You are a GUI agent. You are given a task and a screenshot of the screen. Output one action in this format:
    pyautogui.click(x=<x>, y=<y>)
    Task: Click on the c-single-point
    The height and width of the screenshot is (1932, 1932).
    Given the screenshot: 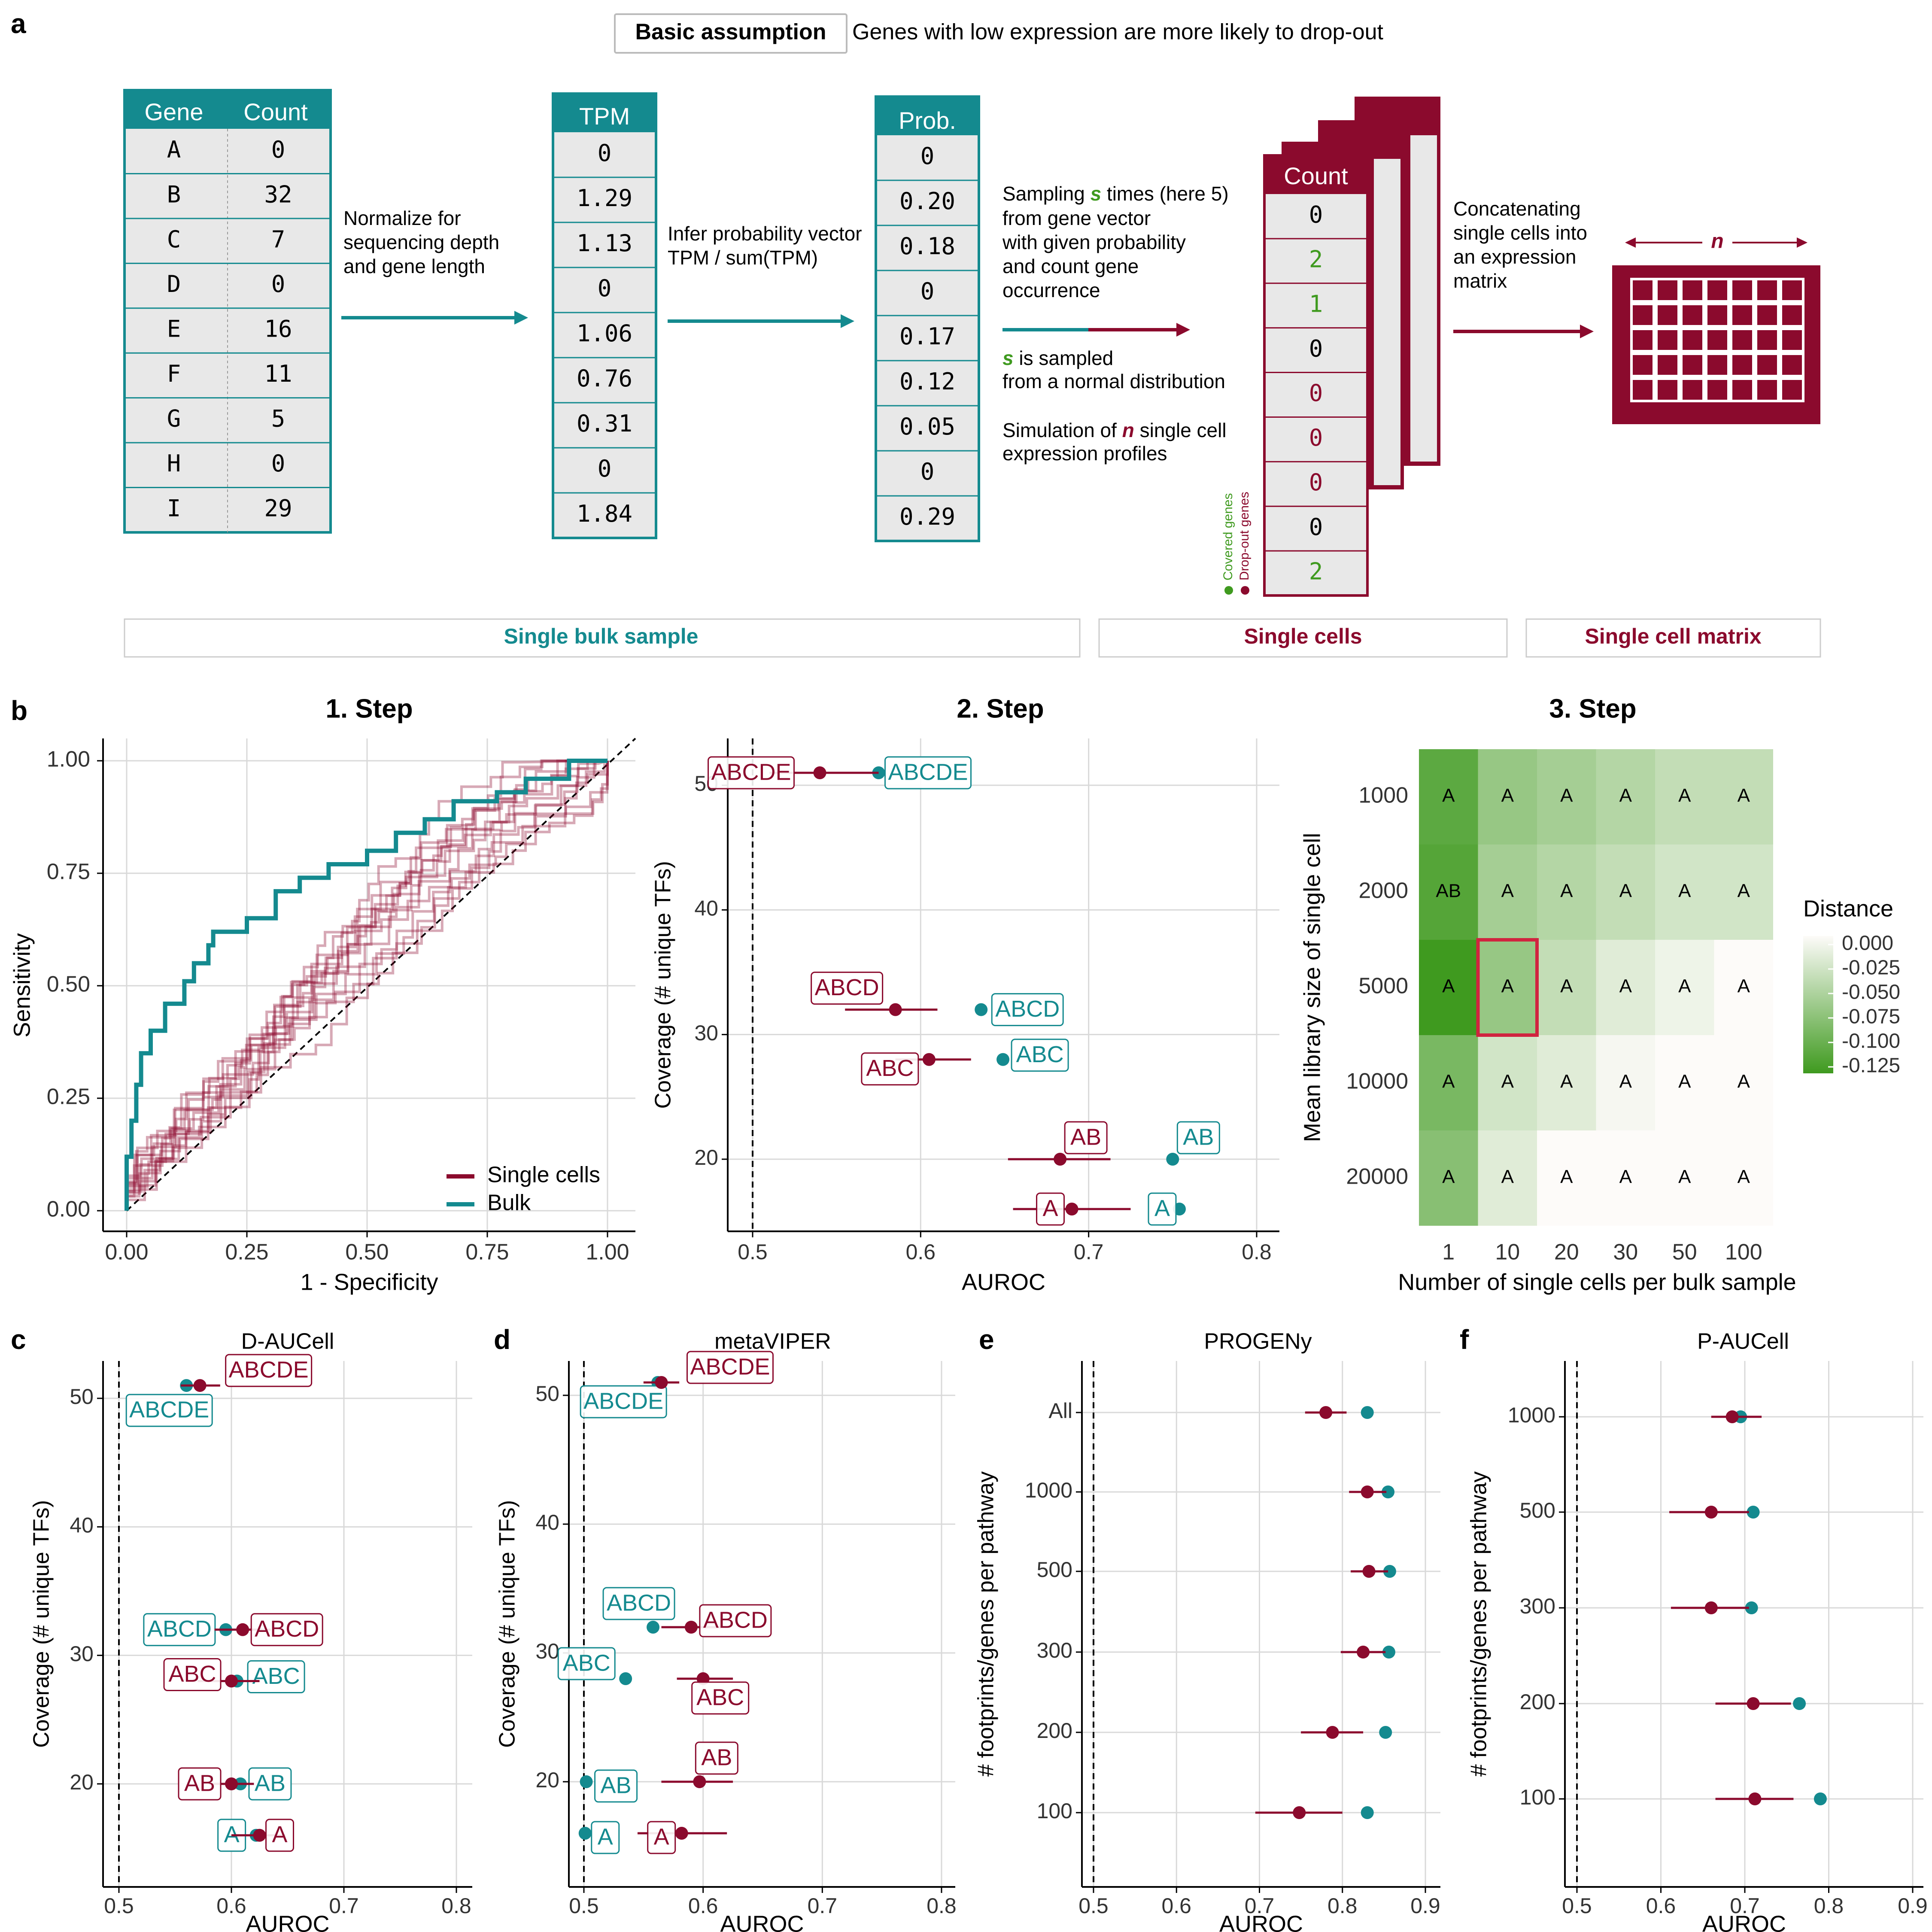 What is the action you would take?
    pyautogui.click(x=201, y=1385)
    